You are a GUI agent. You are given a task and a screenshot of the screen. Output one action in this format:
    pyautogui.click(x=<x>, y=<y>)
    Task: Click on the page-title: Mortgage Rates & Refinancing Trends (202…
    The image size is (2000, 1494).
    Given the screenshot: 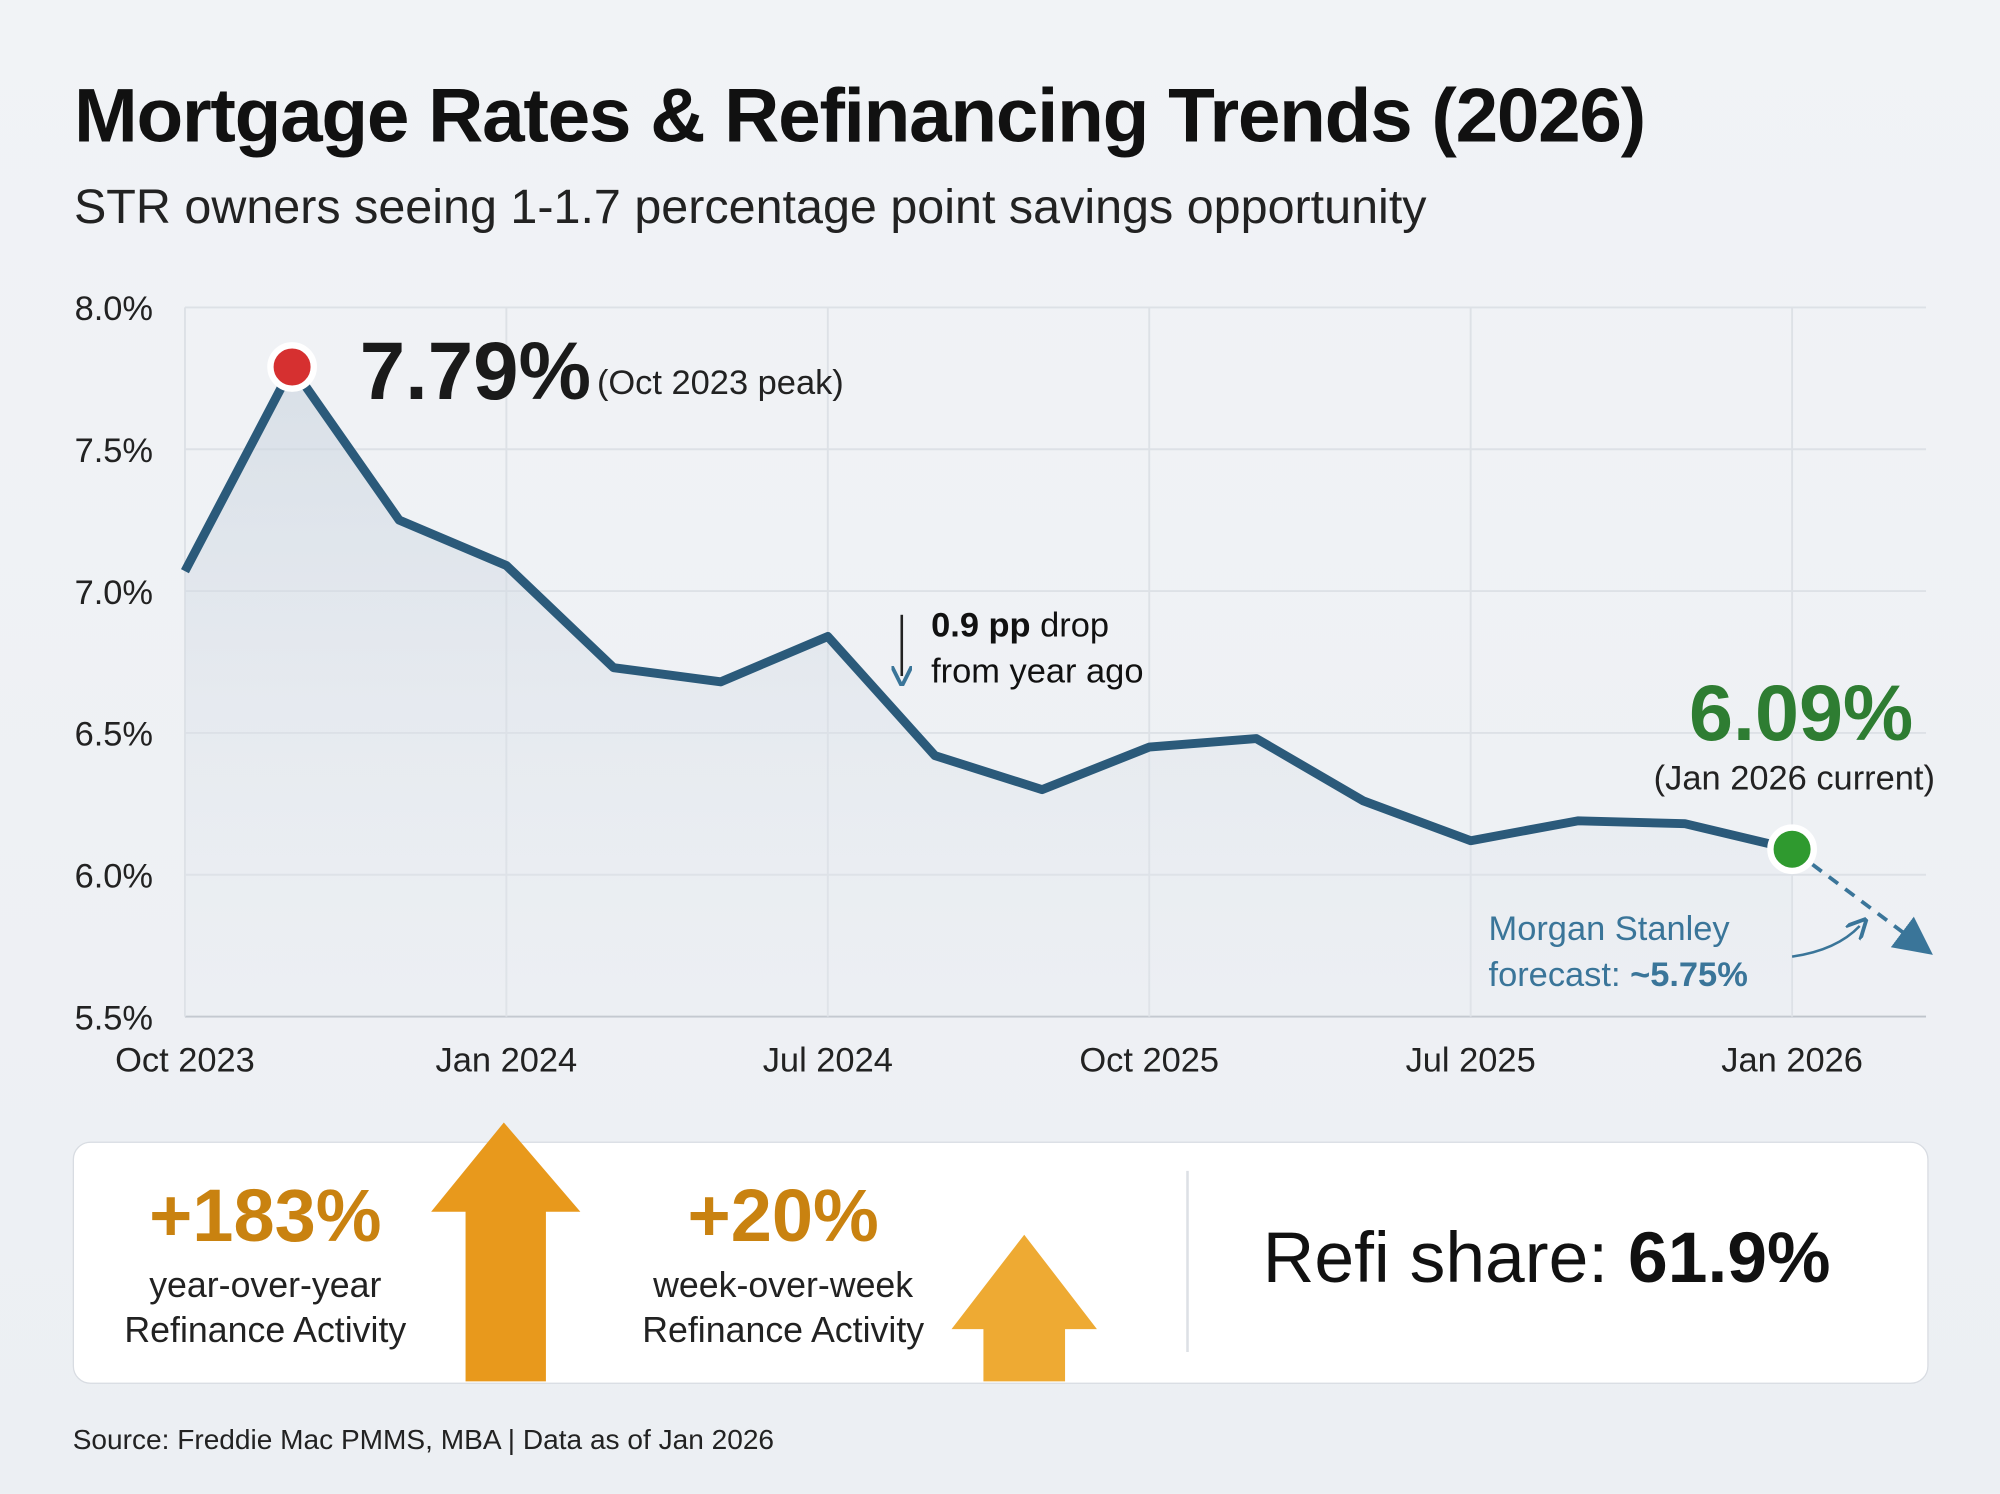 What is the action you would take?
    pyautogui.click(x=859, y=115)
    